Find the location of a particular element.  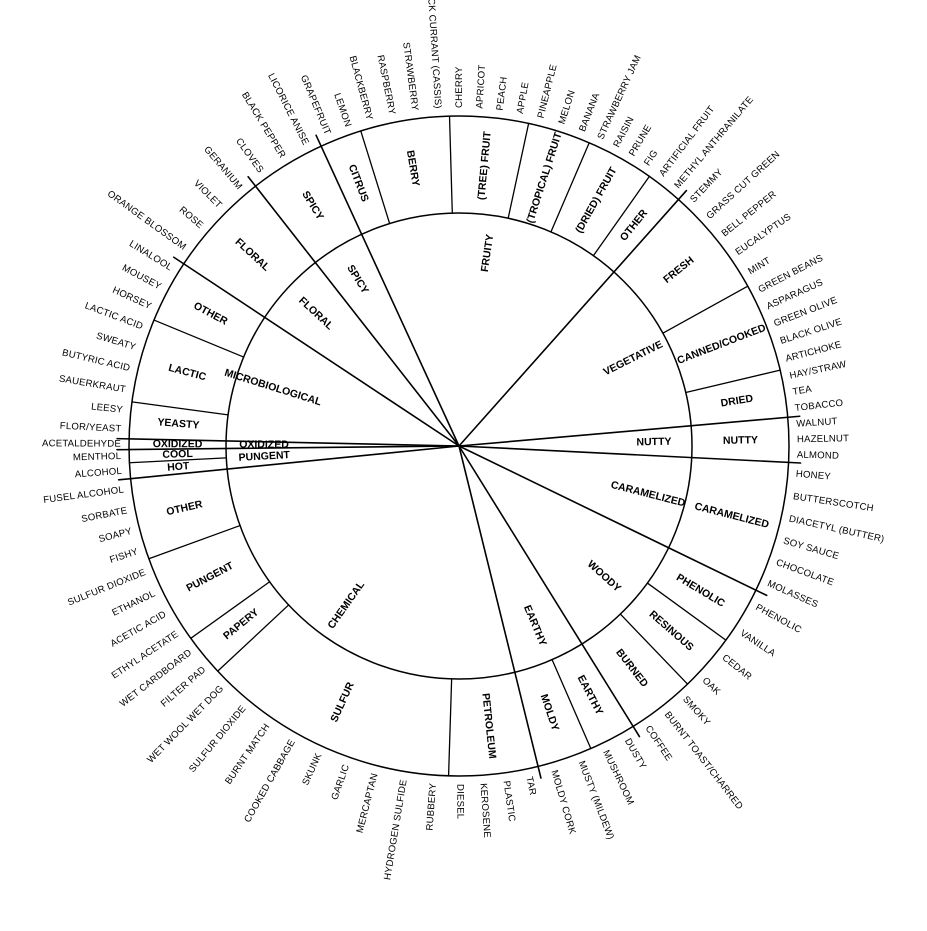

descriptor-label: RUBBERY is located at coordinates (432, 806).